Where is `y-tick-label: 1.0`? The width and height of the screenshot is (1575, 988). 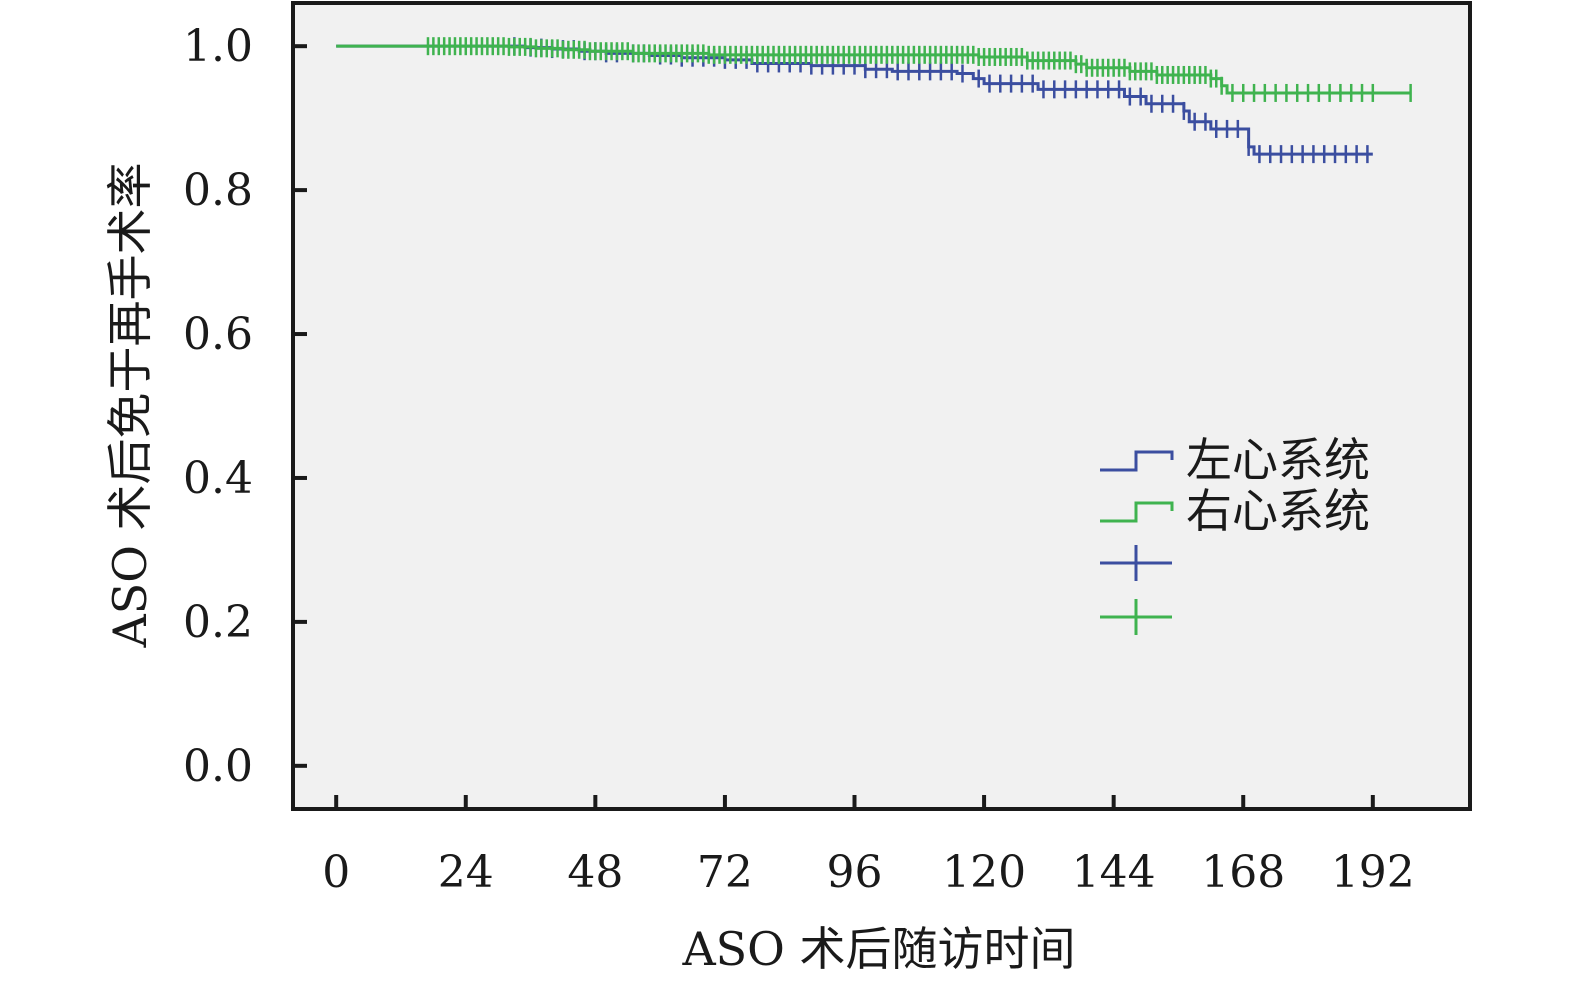 y-tick-label: 1.0 is located at coordinates (218, 46).